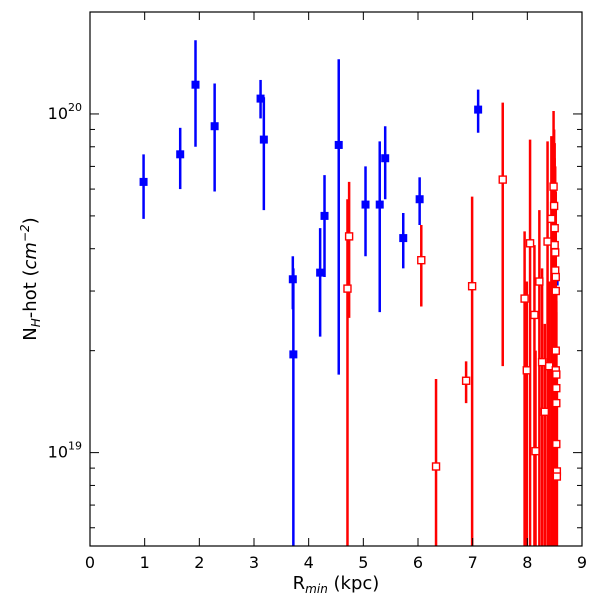  I want to click on x-axis-label-sub: min, so click(316, 589).